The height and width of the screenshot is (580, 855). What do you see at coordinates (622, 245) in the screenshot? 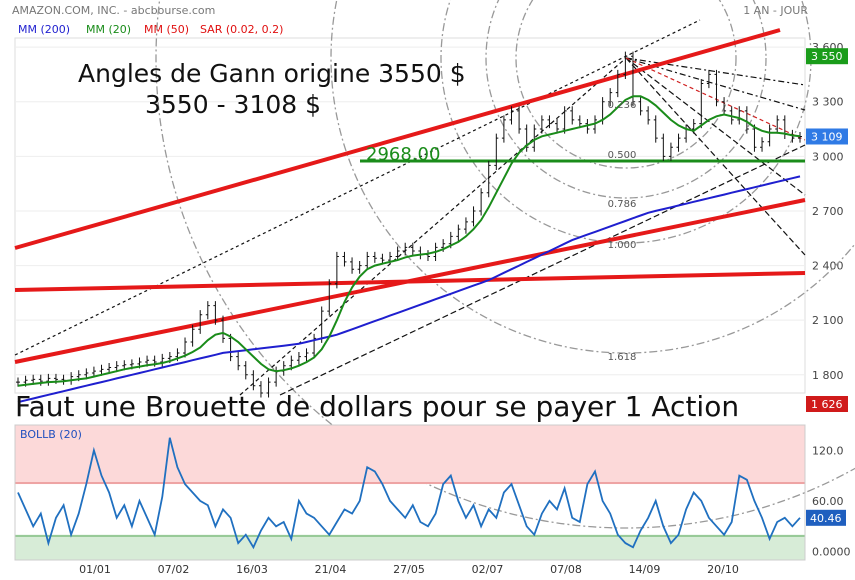
I see `fib-level-label: 1.000` at bounding box center [622, 245].